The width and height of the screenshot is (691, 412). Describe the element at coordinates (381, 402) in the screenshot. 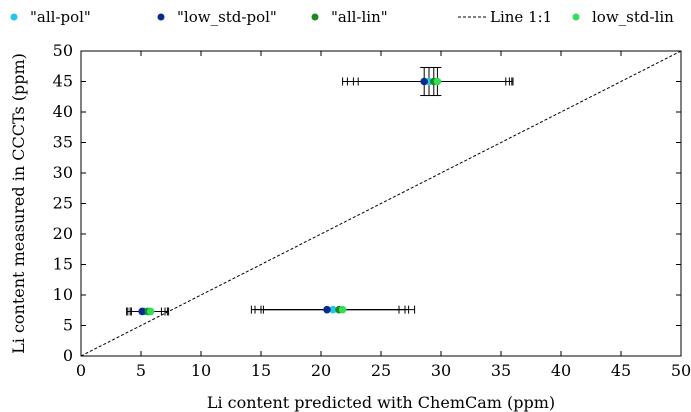

I see `x-axis-title: Li content predicted with ChemCam (ppm)` at that location.